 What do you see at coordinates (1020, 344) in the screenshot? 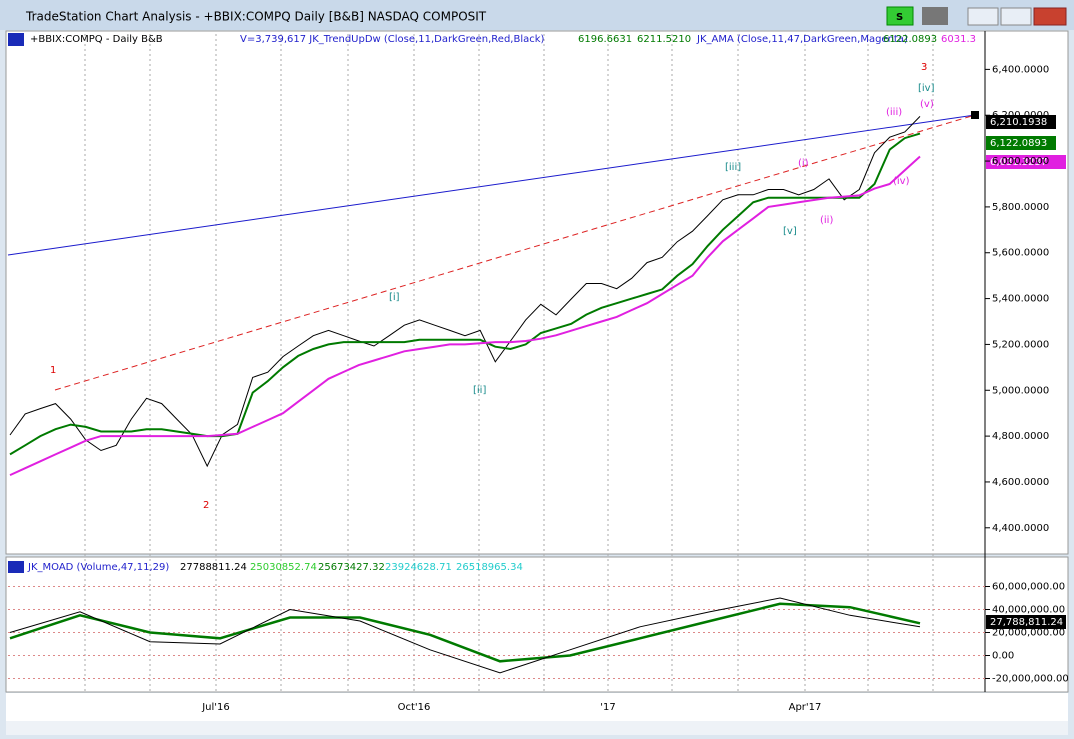
I see `y-tick-label: 5,200.0000` at bounding box center [1020, 344].